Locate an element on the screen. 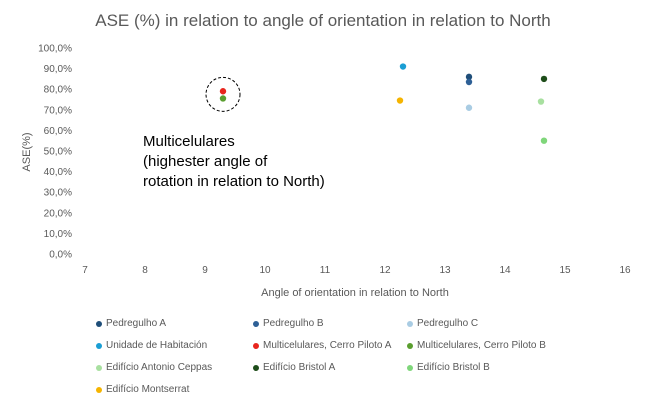 The image size is (646, 411). x-axis-ticks: 7 8 9 10 11 12 13 14 15 16 is located at coordinates (356, 270).